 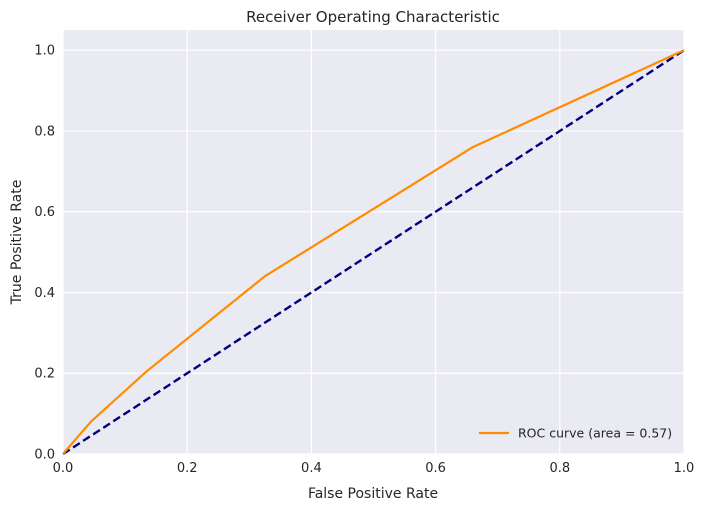 What do you see at coordinates (44, 212) in the screenshot?
I see `y-tick-label-3: 0.6` at bounding box center [44, 212].